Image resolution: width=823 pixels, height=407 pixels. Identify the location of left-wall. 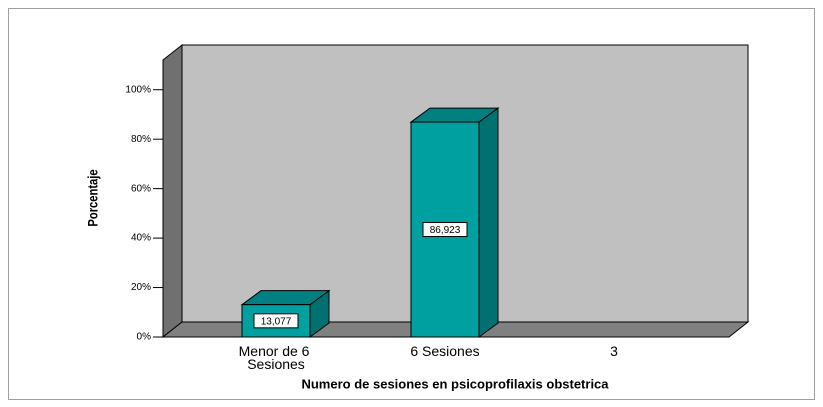
(172, 191).